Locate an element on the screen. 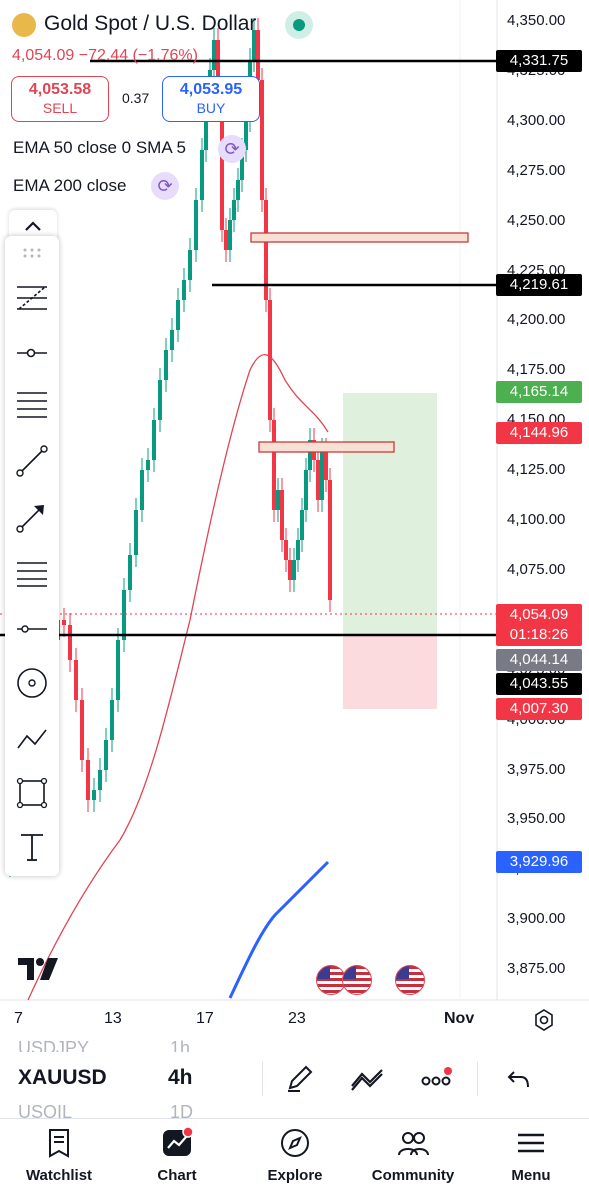  symbol-title: Gold Spot / U.S. Dollar is located at coordinates (150, 23).